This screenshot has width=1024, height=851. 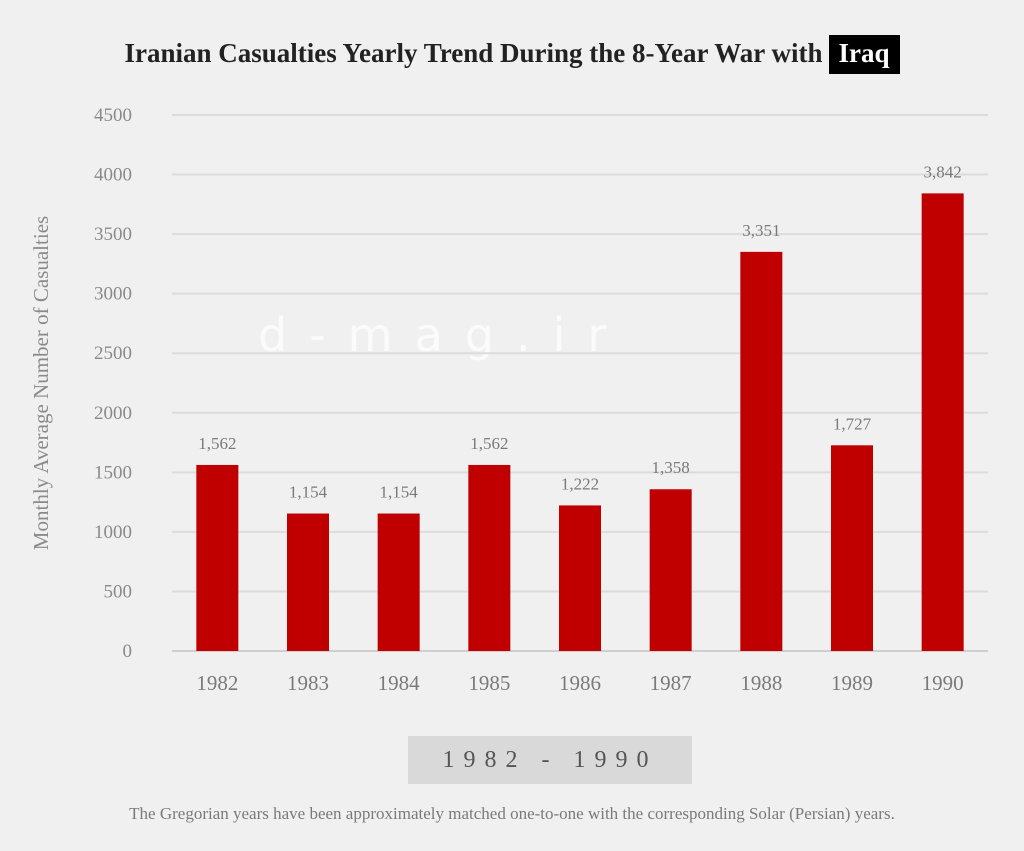 What do you see at coordinates (580, 683) in the screenshot?
I see `x-tick-label: 1986` at bounding box center [580, 683].